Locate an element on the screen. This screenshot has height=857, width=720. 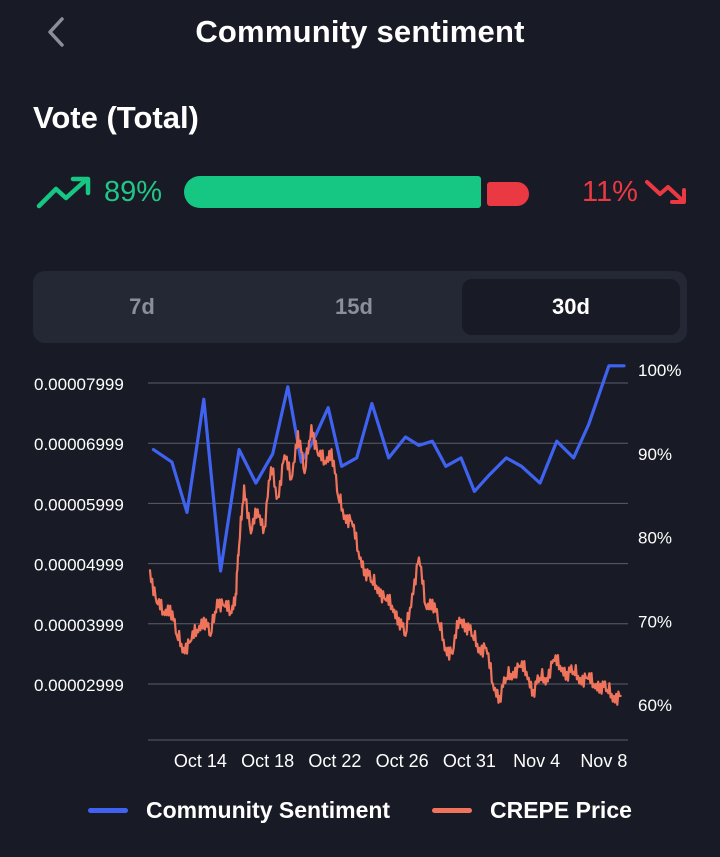
x-tick-label: Oct 18 is located at coordinates (267, 761).